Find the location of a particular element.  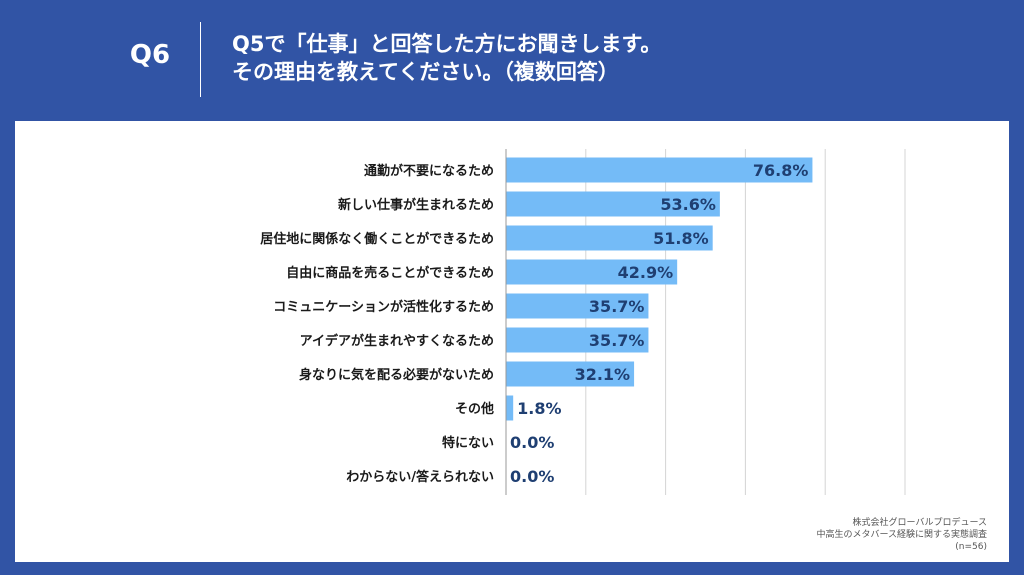

sample-size: (n=56) is located at coordinates (971, 547).